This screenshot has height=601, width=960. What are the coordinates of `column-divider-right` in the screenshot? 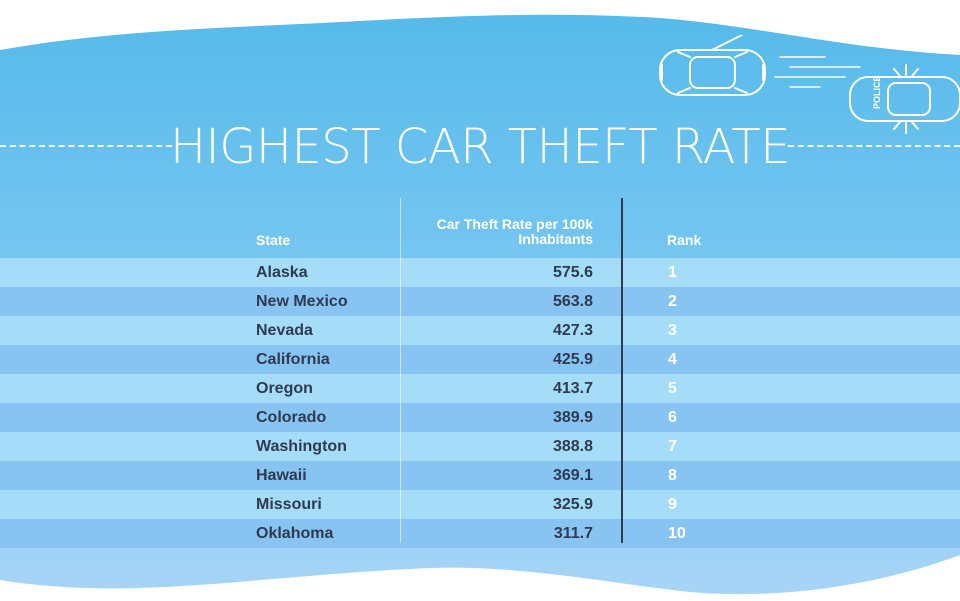 It's located at (622, 370).